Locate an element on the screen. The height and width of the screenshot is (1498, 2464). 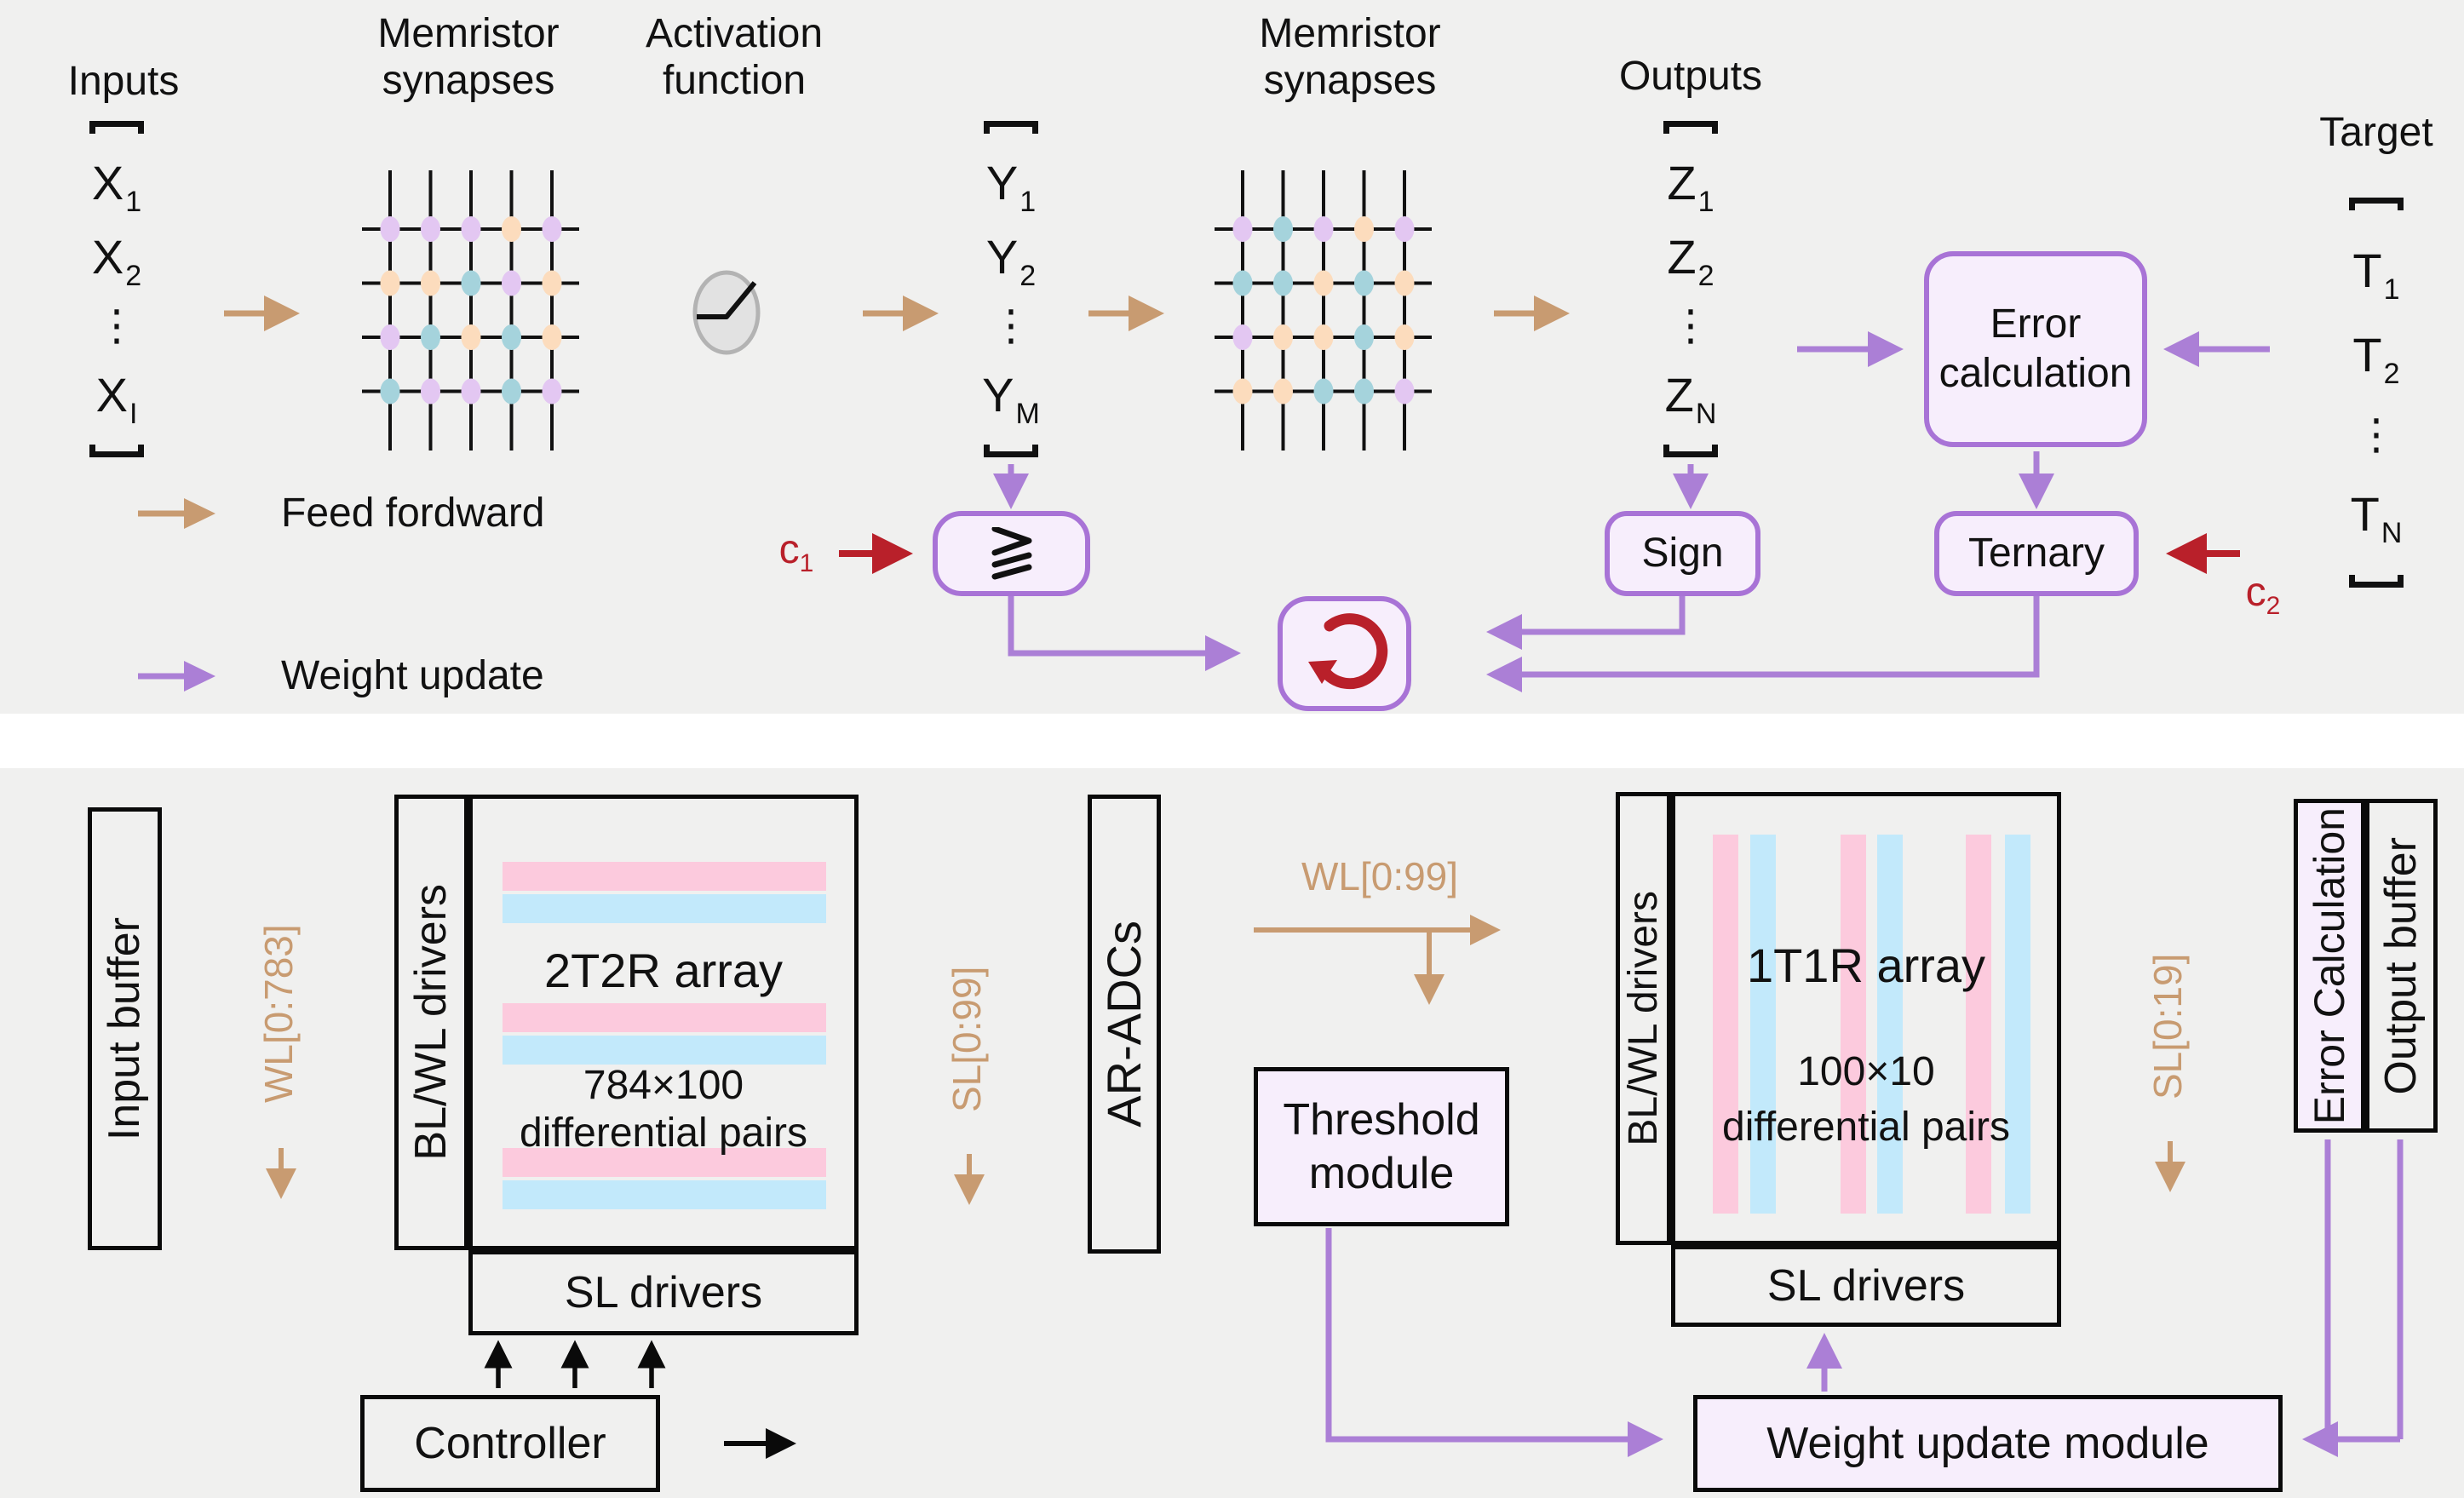
weight-update-loop-box is located at coordinates (1344, 653).